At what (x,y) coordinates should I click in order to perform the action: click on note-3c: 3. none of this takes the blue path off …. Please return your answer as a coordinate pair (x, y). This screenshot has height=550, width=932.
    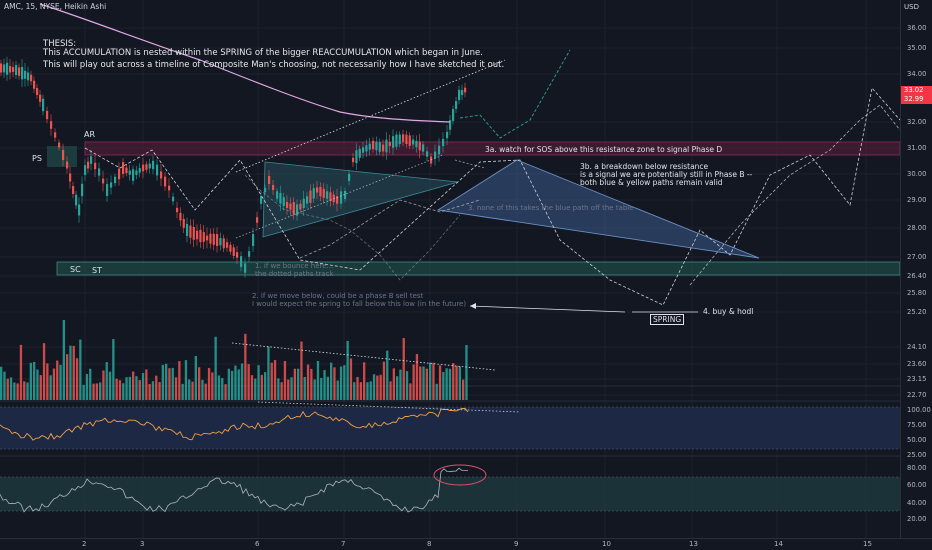
    Looking at the image, I should click on (551, 208).